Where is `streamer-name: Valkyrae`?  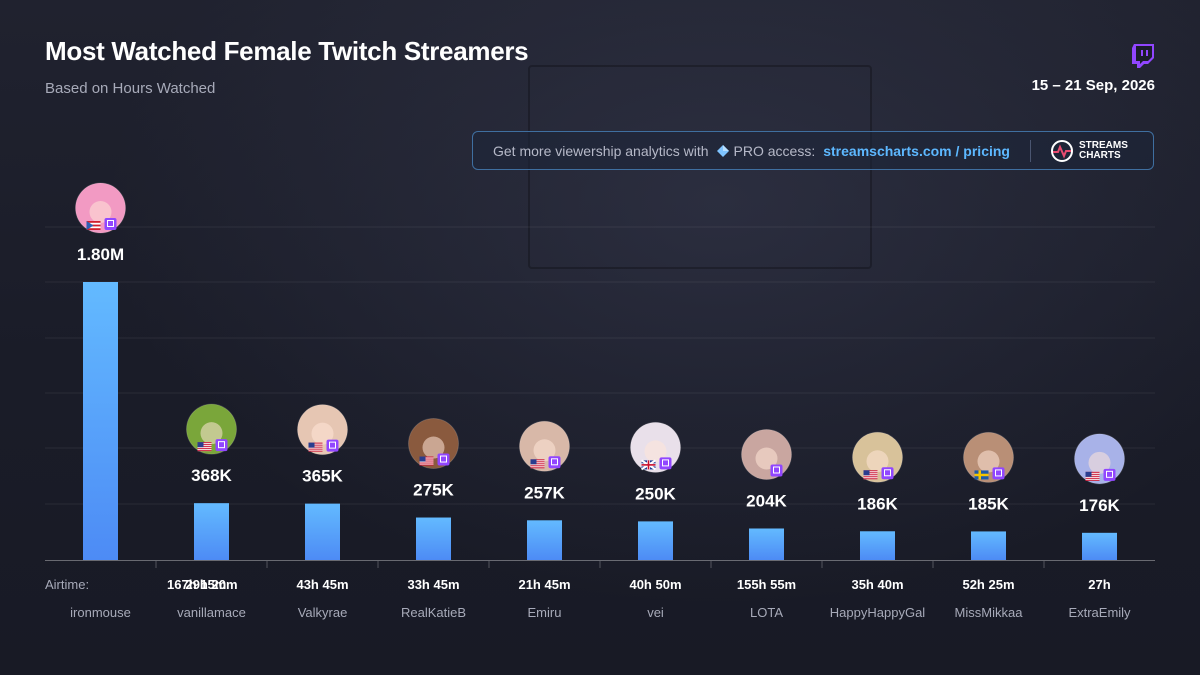
streamer-name: Valkyrae is located at coordinates (323, 612).